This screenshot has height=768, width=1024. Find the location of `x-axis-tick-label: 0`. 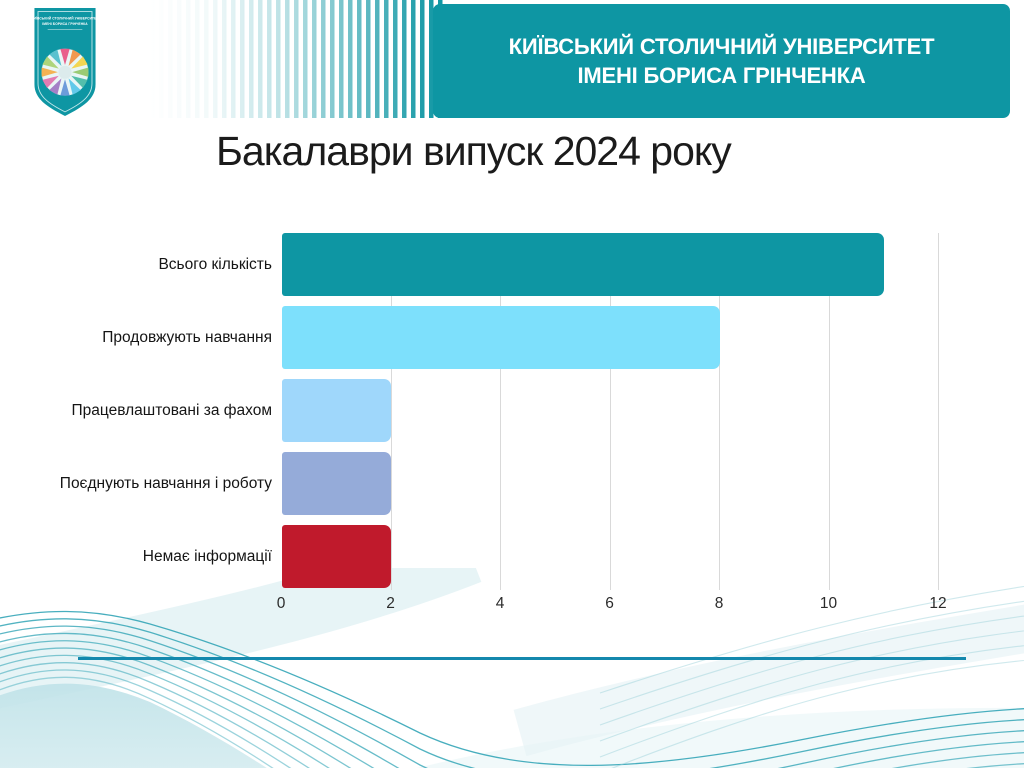

x-axis-tick-label: 0 is located at coordinates (281, 603).